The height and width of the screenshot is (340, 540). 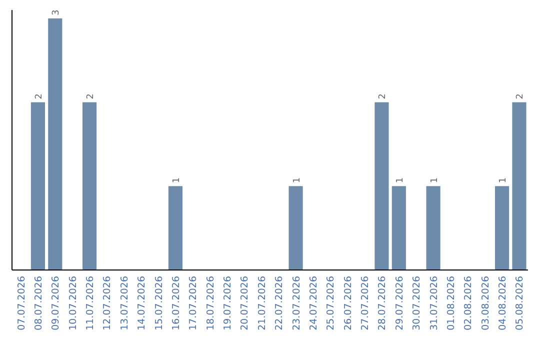 I want to click on x-tick-label: 23.07.2026, so click(x=296, y=303).